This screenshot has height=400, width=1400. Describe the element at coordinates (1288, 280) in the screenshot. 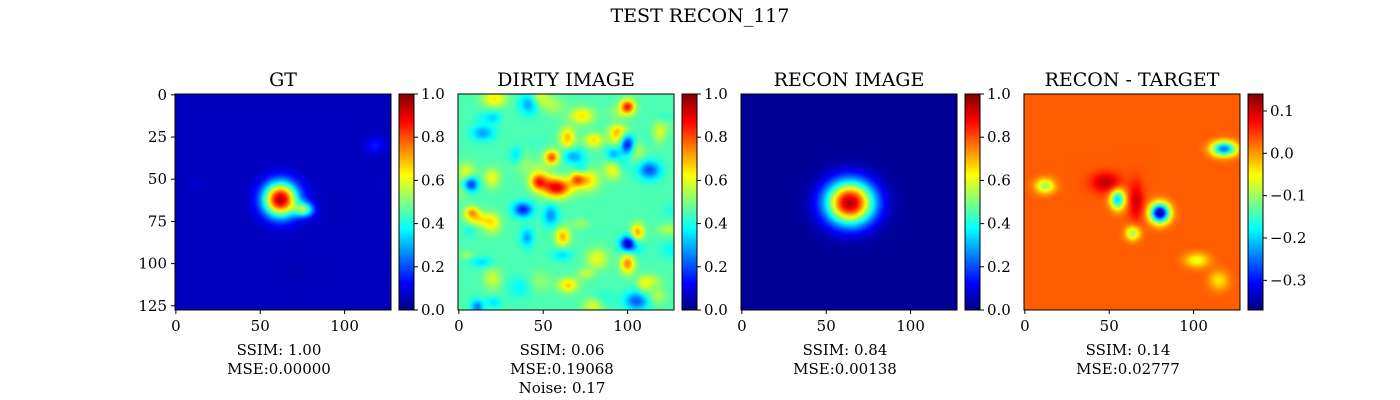

I see `colorbar-tick-label: −0.3` at that location.